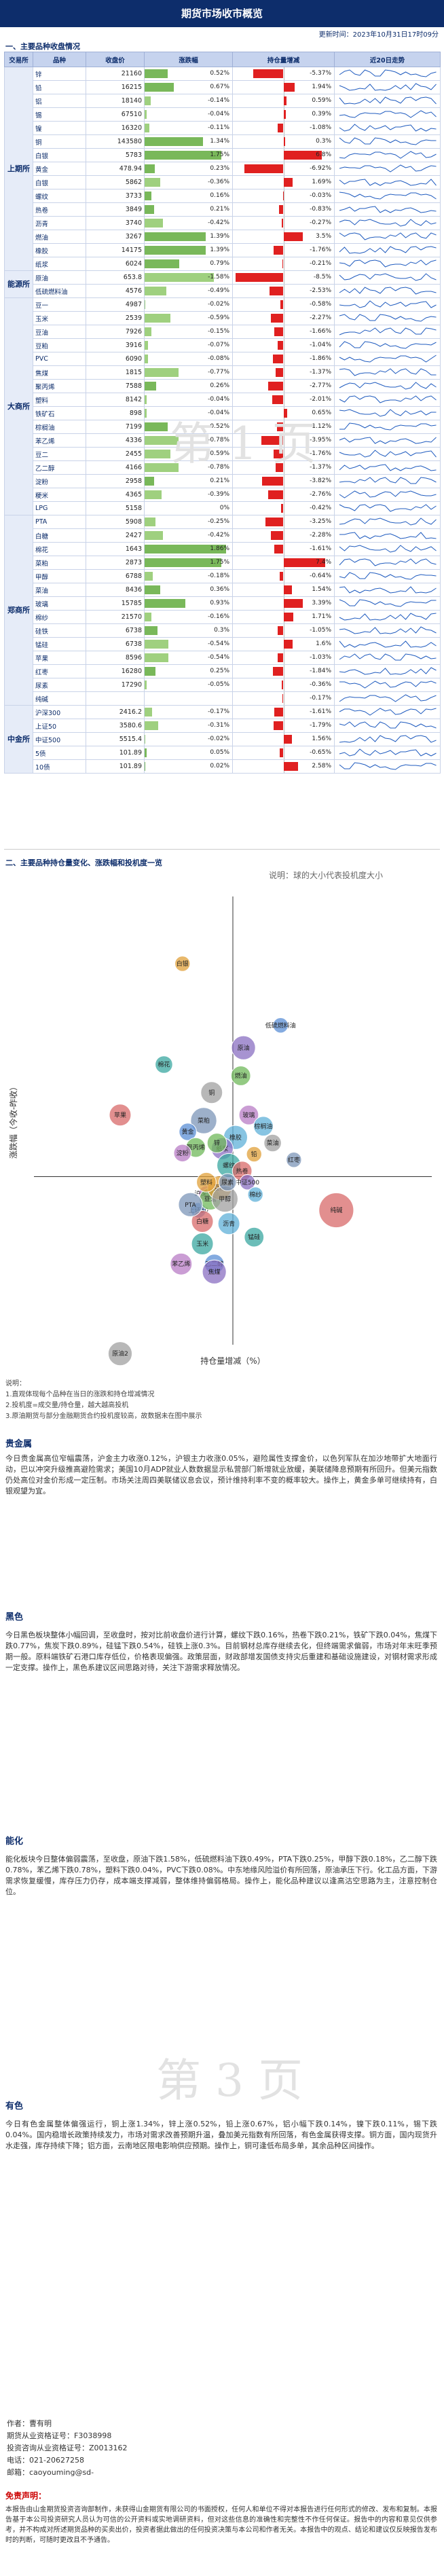 The width and height of the screenshot is (444, 2576). What do you see at coordinates (220, 766) in the screenshot?
I see `change-value: 0.02%` at bounding box center [220, 766].